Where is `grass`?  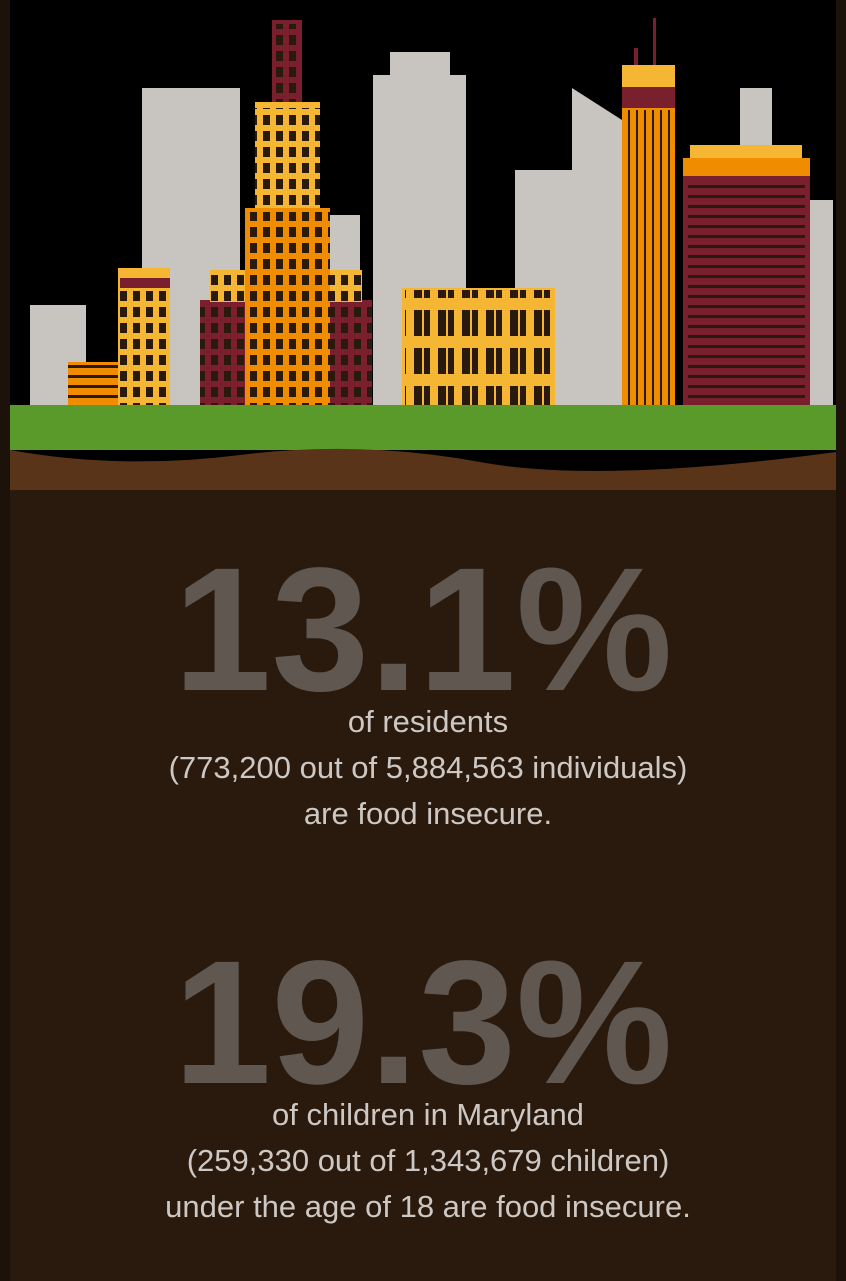
grass is located at coordinates (423, 427).